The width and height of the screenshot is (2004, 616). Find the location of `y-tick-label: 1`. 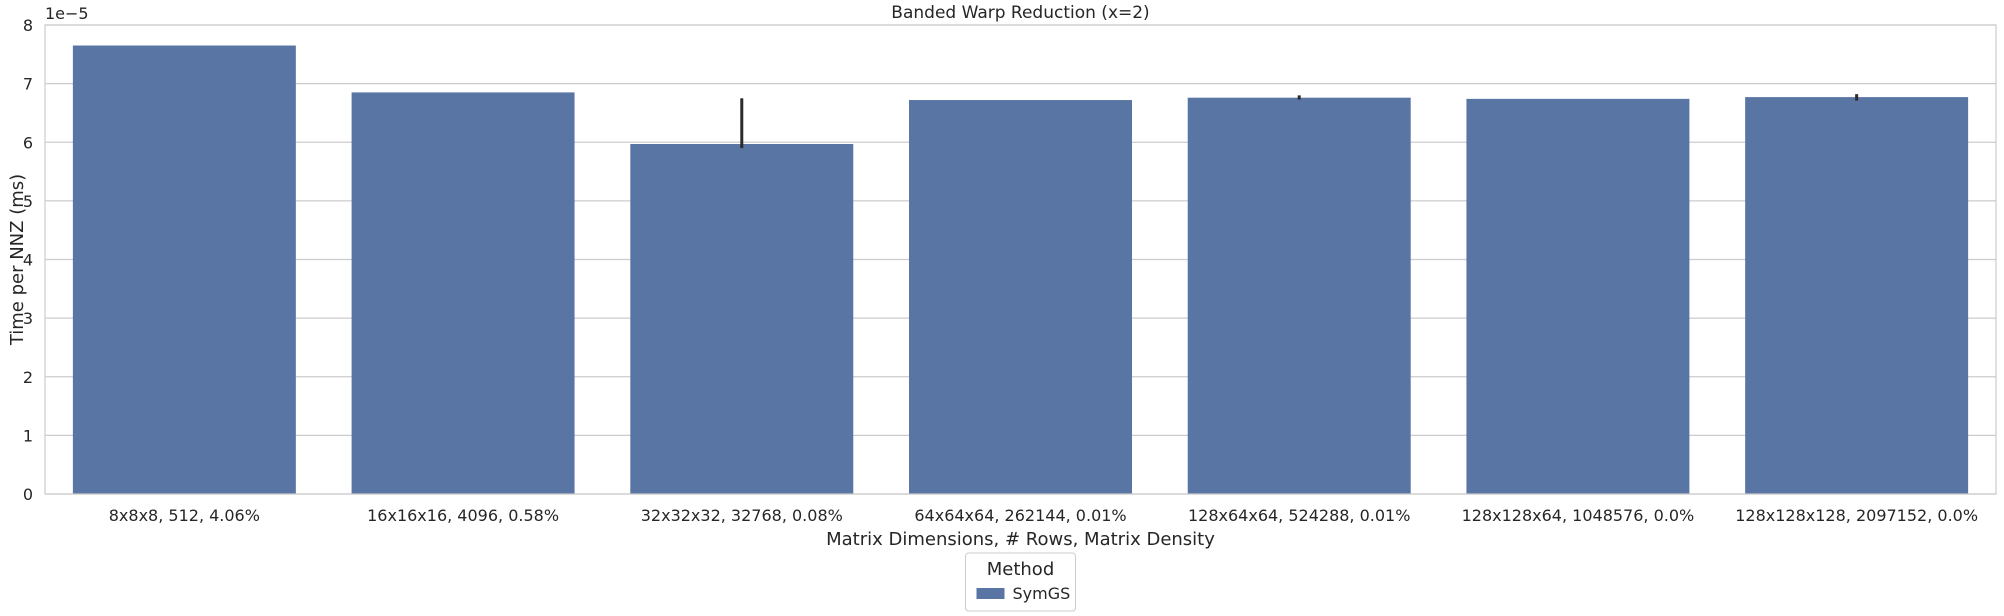

y-tick-label: 1 is located at coordinates (28, 435).